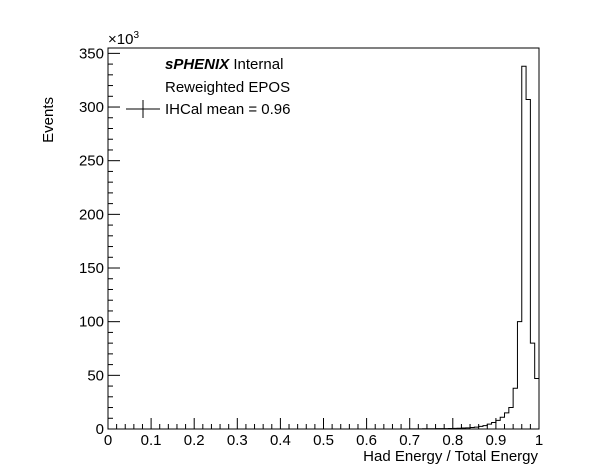 The height and width of the screenshot is (476, 598). What do you see at coordinates (136, 35) in the screenshot?
I see `y-multiplier-exponent: 3` at bounding box center [136, 35].